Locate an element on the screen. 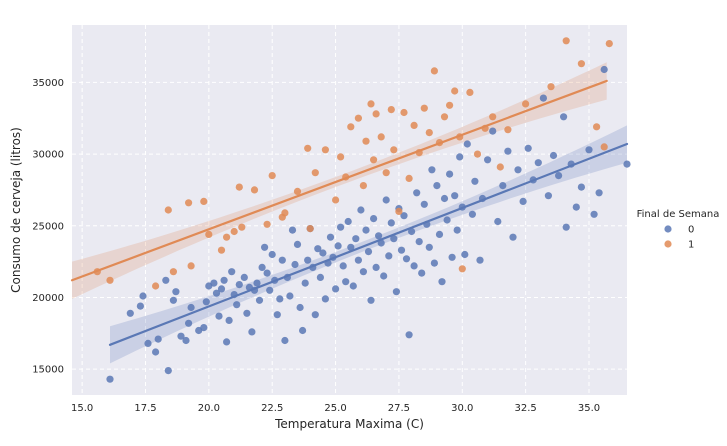 The width and height of the screenshot is (727, 446). legend: Final de Semana 0 1 is located at coordinates (678, 230).